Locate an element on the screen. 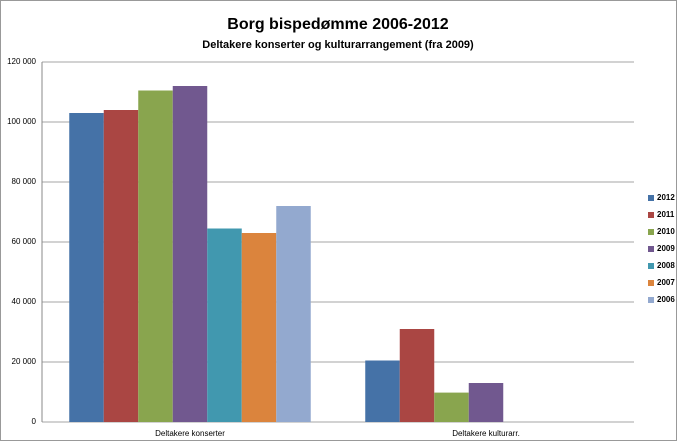 The image size is (677, 441). chart-title: Borg bispedømme 2006-2012 is located at coordinates (338, 24).